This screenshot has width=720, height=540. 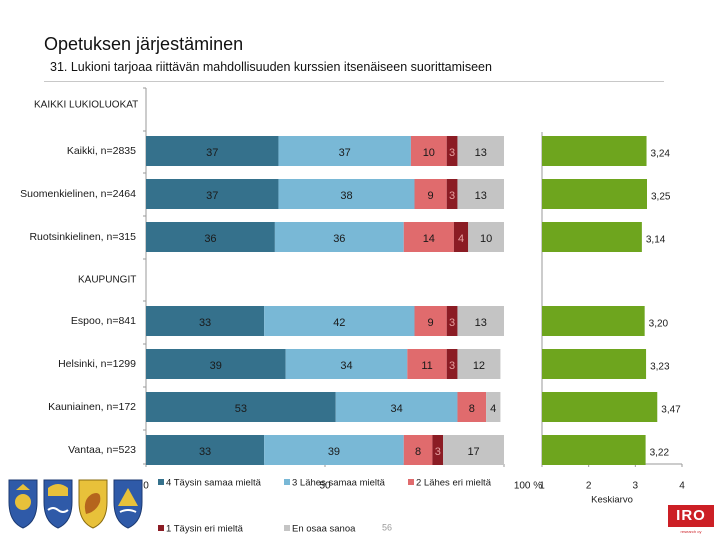 I want to click on bar-value-label: 53, so click(x=241, y=409).